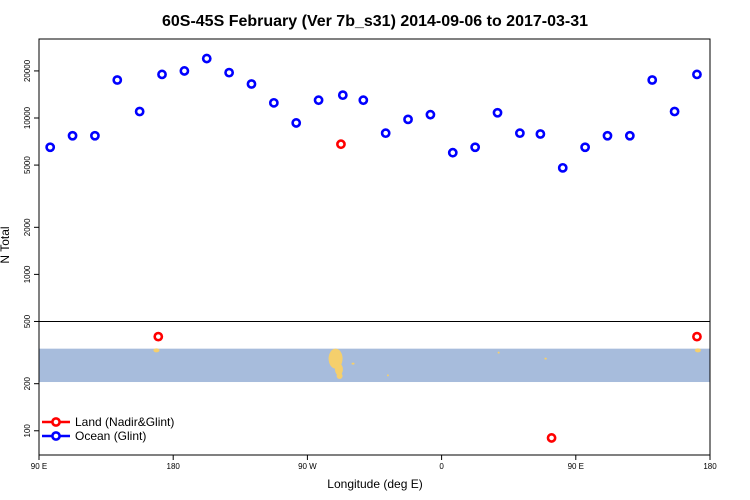 The image size is (750, 500). What do you see at coordinates (27, 70) in the screenshot?
I see `y-tick-label: 20000` at bounding box center [27, 70].